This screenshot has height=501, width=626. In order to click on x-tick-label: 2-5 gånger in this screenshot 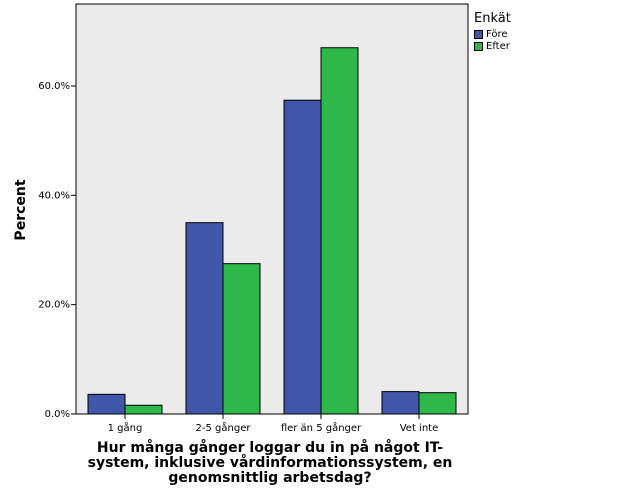, I will do `click(224, 427)`.